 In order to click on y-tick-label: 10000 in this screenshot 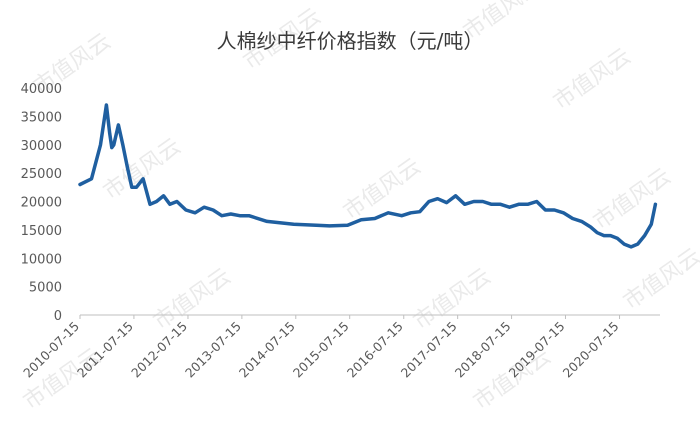, I will do `click(41, 259)`.